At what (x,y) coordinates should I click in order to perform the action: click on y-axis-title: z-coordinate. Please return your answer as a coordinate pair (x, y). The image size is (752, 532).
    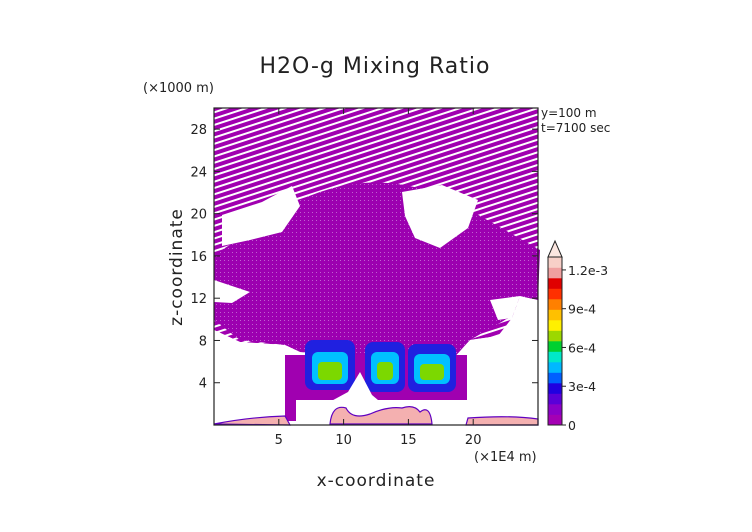
    Looking at the image, I should click on (177, 267).